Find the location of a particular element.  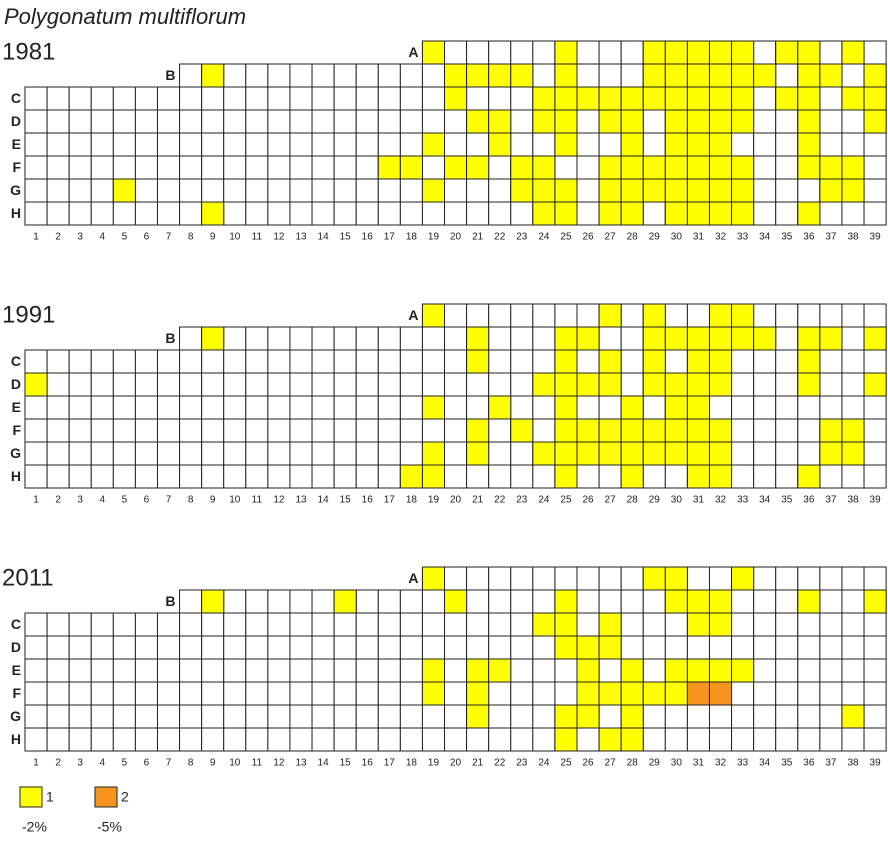

row-label: A is located at coordinates (413, 52).